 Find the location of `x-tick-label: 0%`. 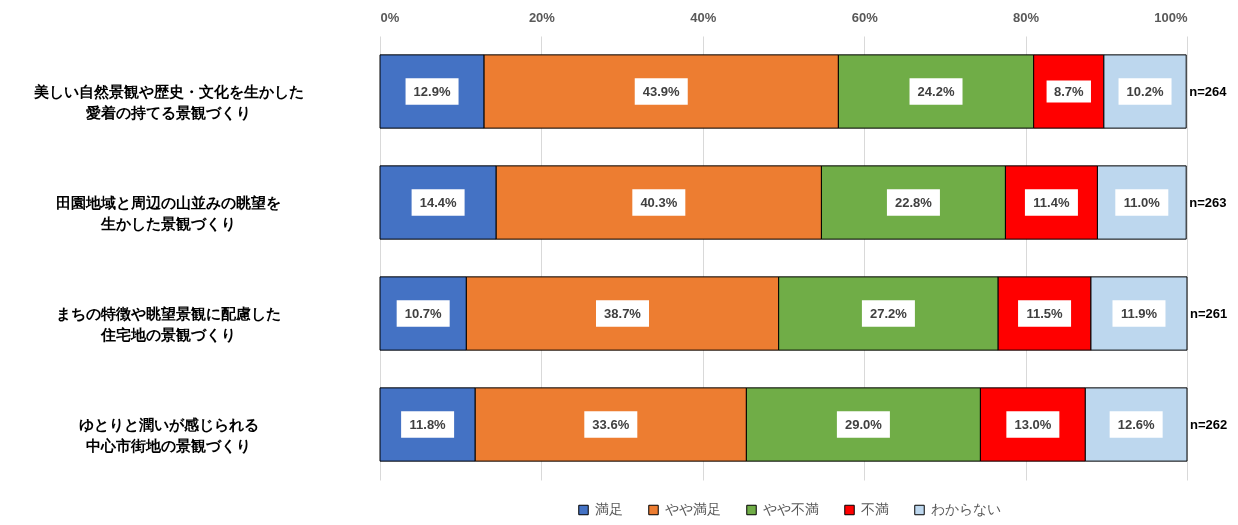

x-tick-label: 0% is located at coordinates (390, 17).